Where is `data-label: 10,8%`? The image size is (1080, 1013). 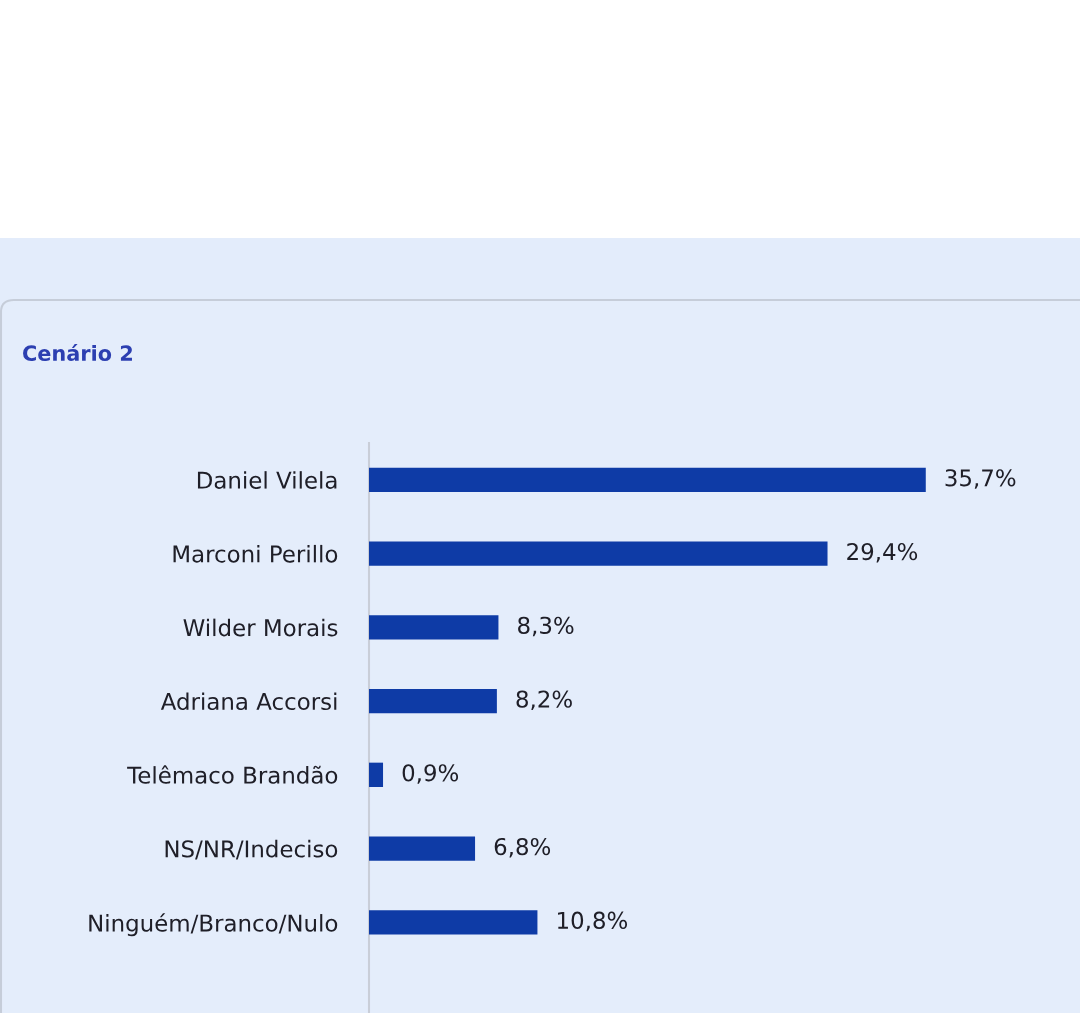 data-label: 10,8% is located at coordinates (593, 921).